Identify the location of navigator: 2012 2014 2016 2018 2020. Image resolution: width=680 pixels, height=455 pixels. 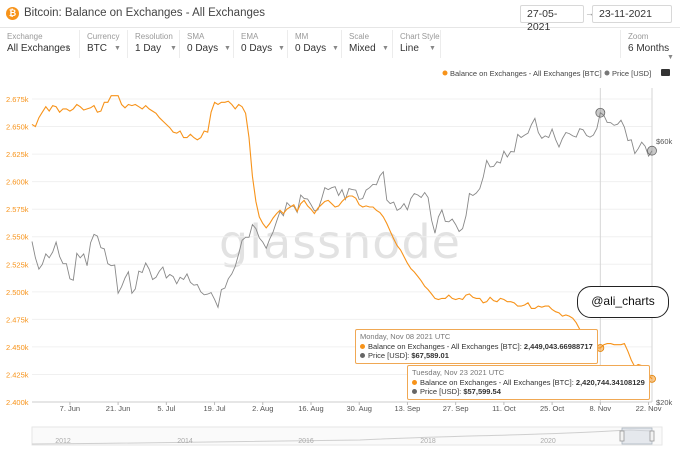
(347, 436).